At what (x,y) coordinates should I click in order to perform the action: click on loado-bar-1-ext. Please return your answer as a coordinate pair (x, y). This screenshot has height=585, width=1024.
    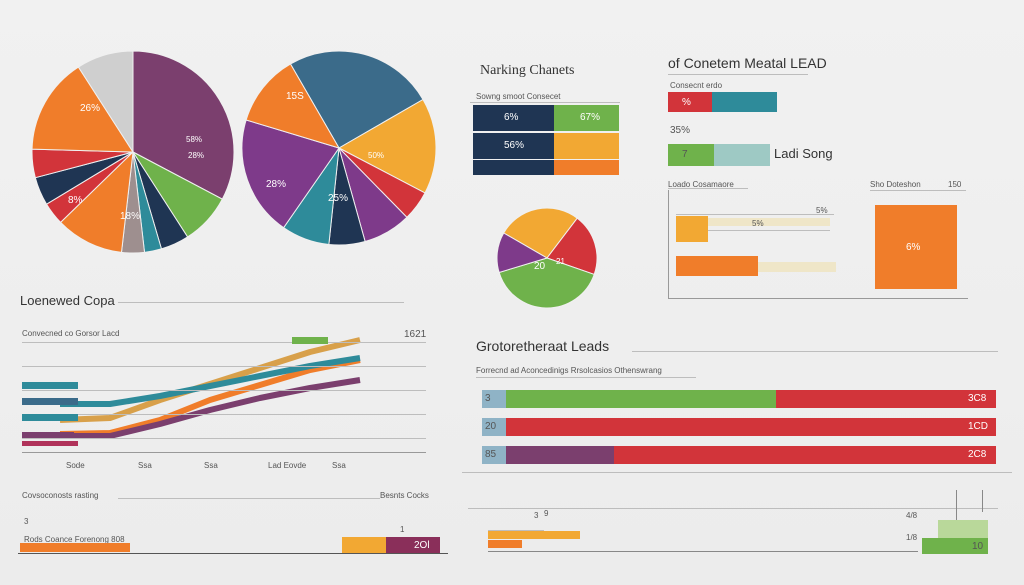
    Looking at the image, I should click on (797, 267).